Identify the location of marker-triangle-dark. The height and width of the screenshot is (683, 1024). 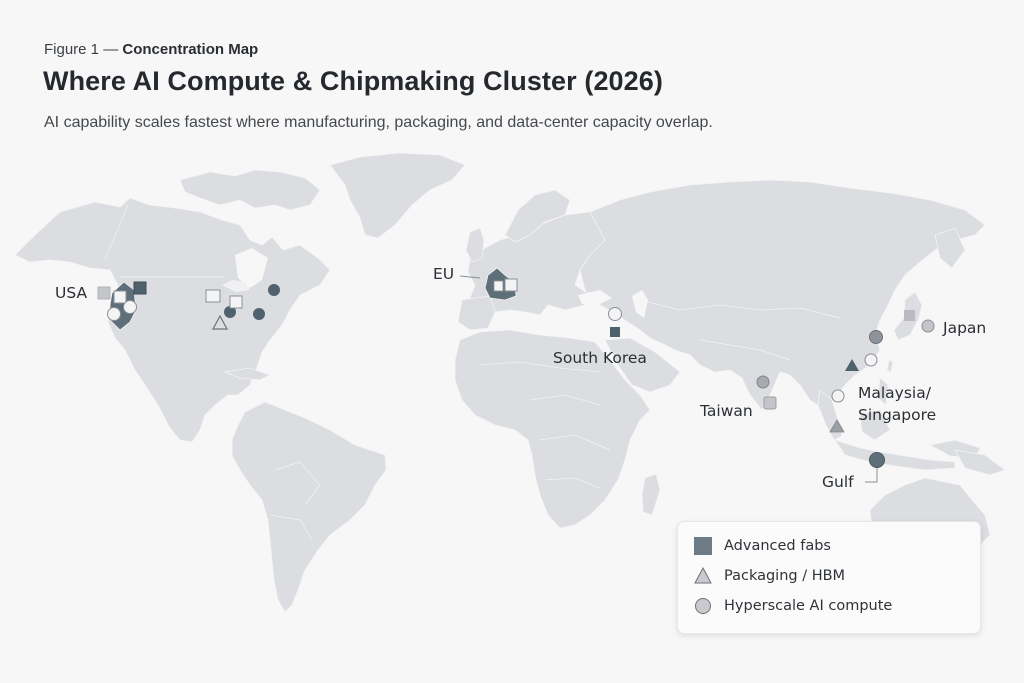
(852, 365).